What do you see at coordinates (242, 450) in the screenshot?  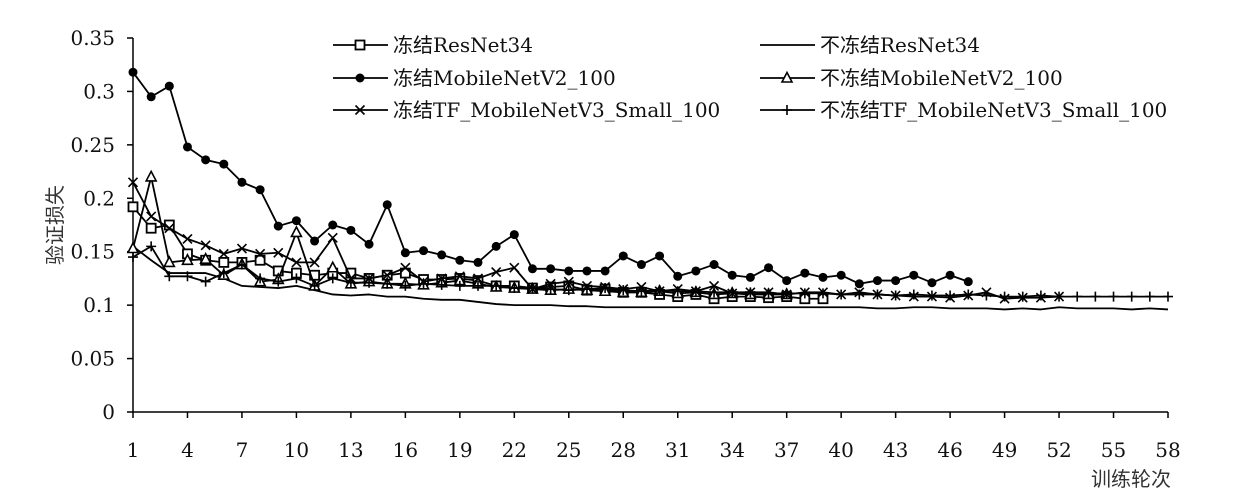 I see `x-tick-label: 7` at bounding box center [242, 450].